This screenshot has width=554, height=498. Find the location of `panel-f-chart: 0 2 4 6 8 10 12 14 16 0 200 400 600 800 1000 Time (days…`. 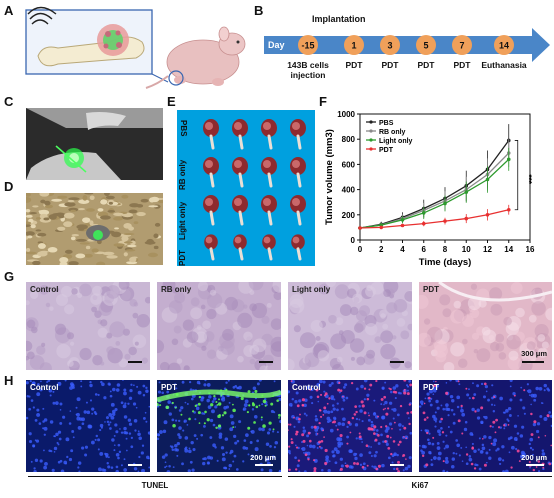

panel-f-chart: 0 2 4 6 8 10 12 14 16 0 200 400 600 800 1000 Time (days… is located at coordinates (437, 186).